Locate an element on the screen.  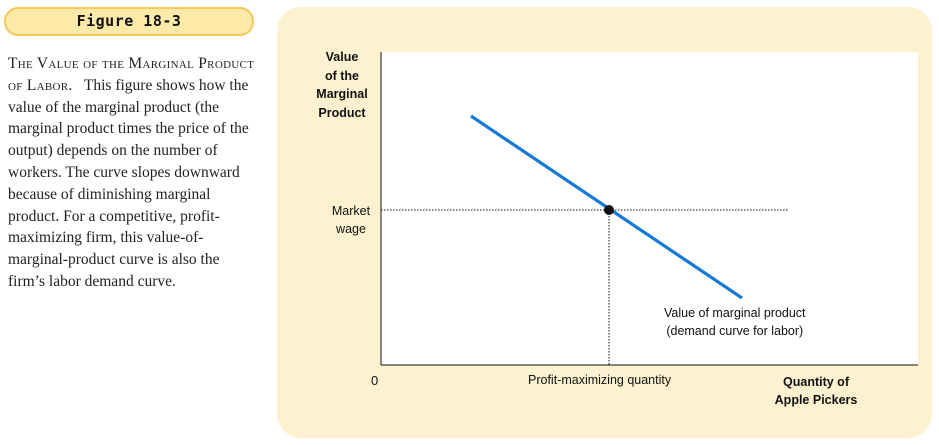
equilibrium-point is located at coordinates (609, 210).